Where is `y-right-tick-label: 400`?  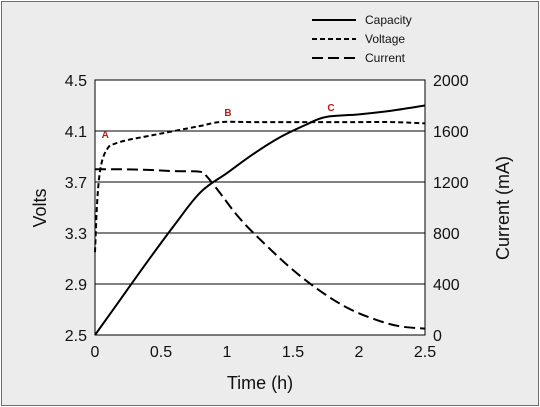 y-right-tick-label: 400 is located at coordinates (446, 285).